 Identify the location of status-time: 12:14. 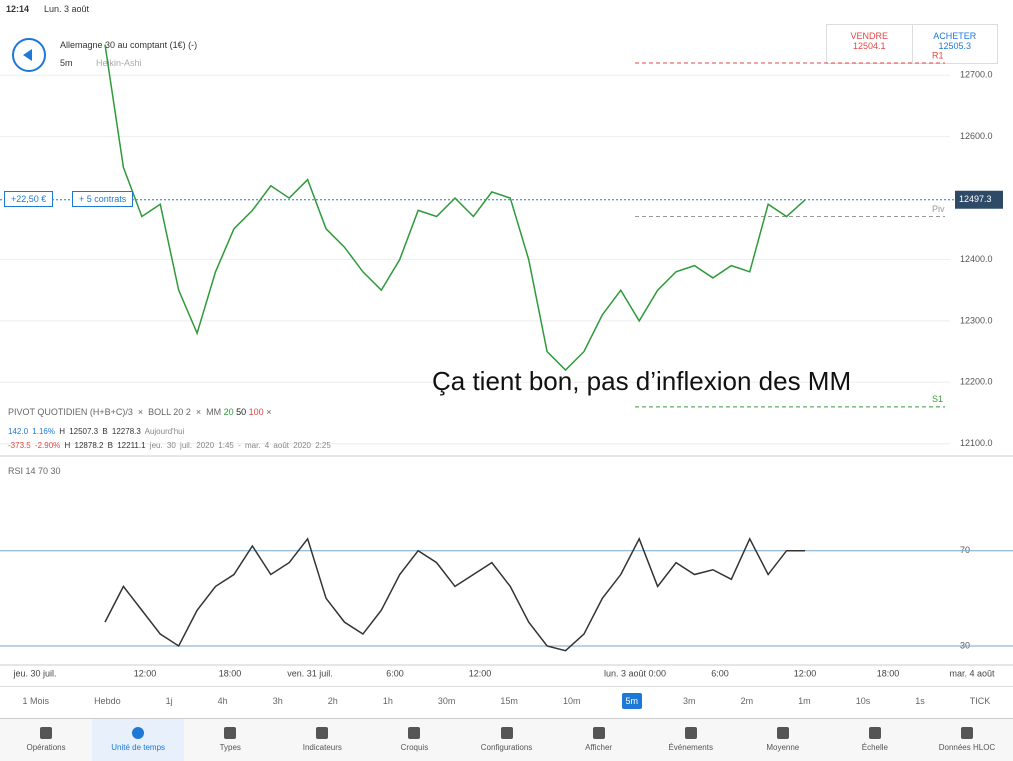
(18, 9).